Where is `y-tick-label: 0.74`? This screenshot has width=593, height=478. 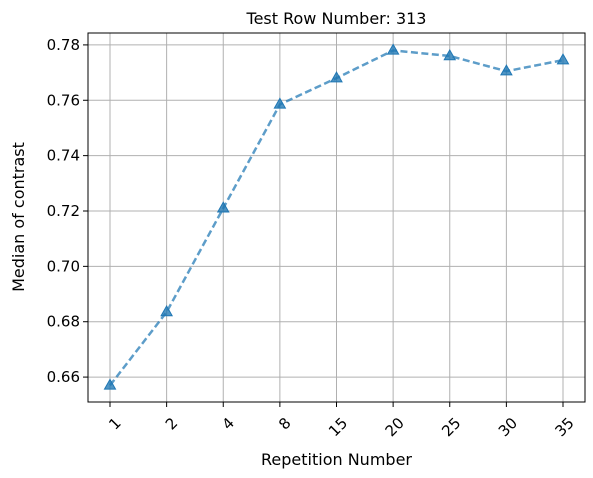
y-tick-label: 0.74 is located at coordinates (63, 156).